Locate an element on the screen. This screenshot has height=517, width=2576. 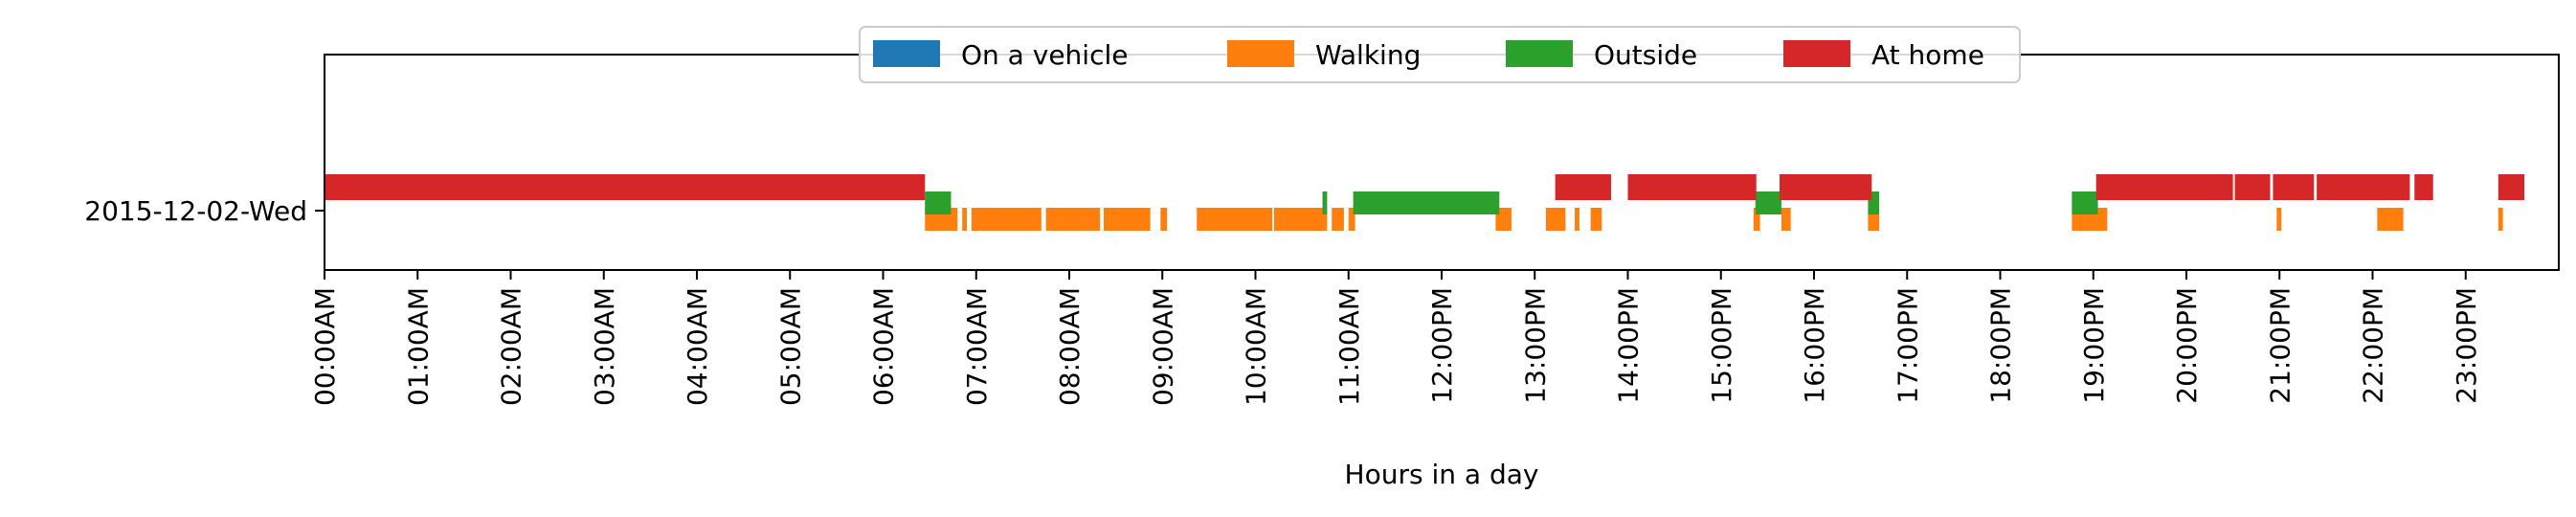
x-tick-label: 02:00AM is located at coordinates (512, 346).